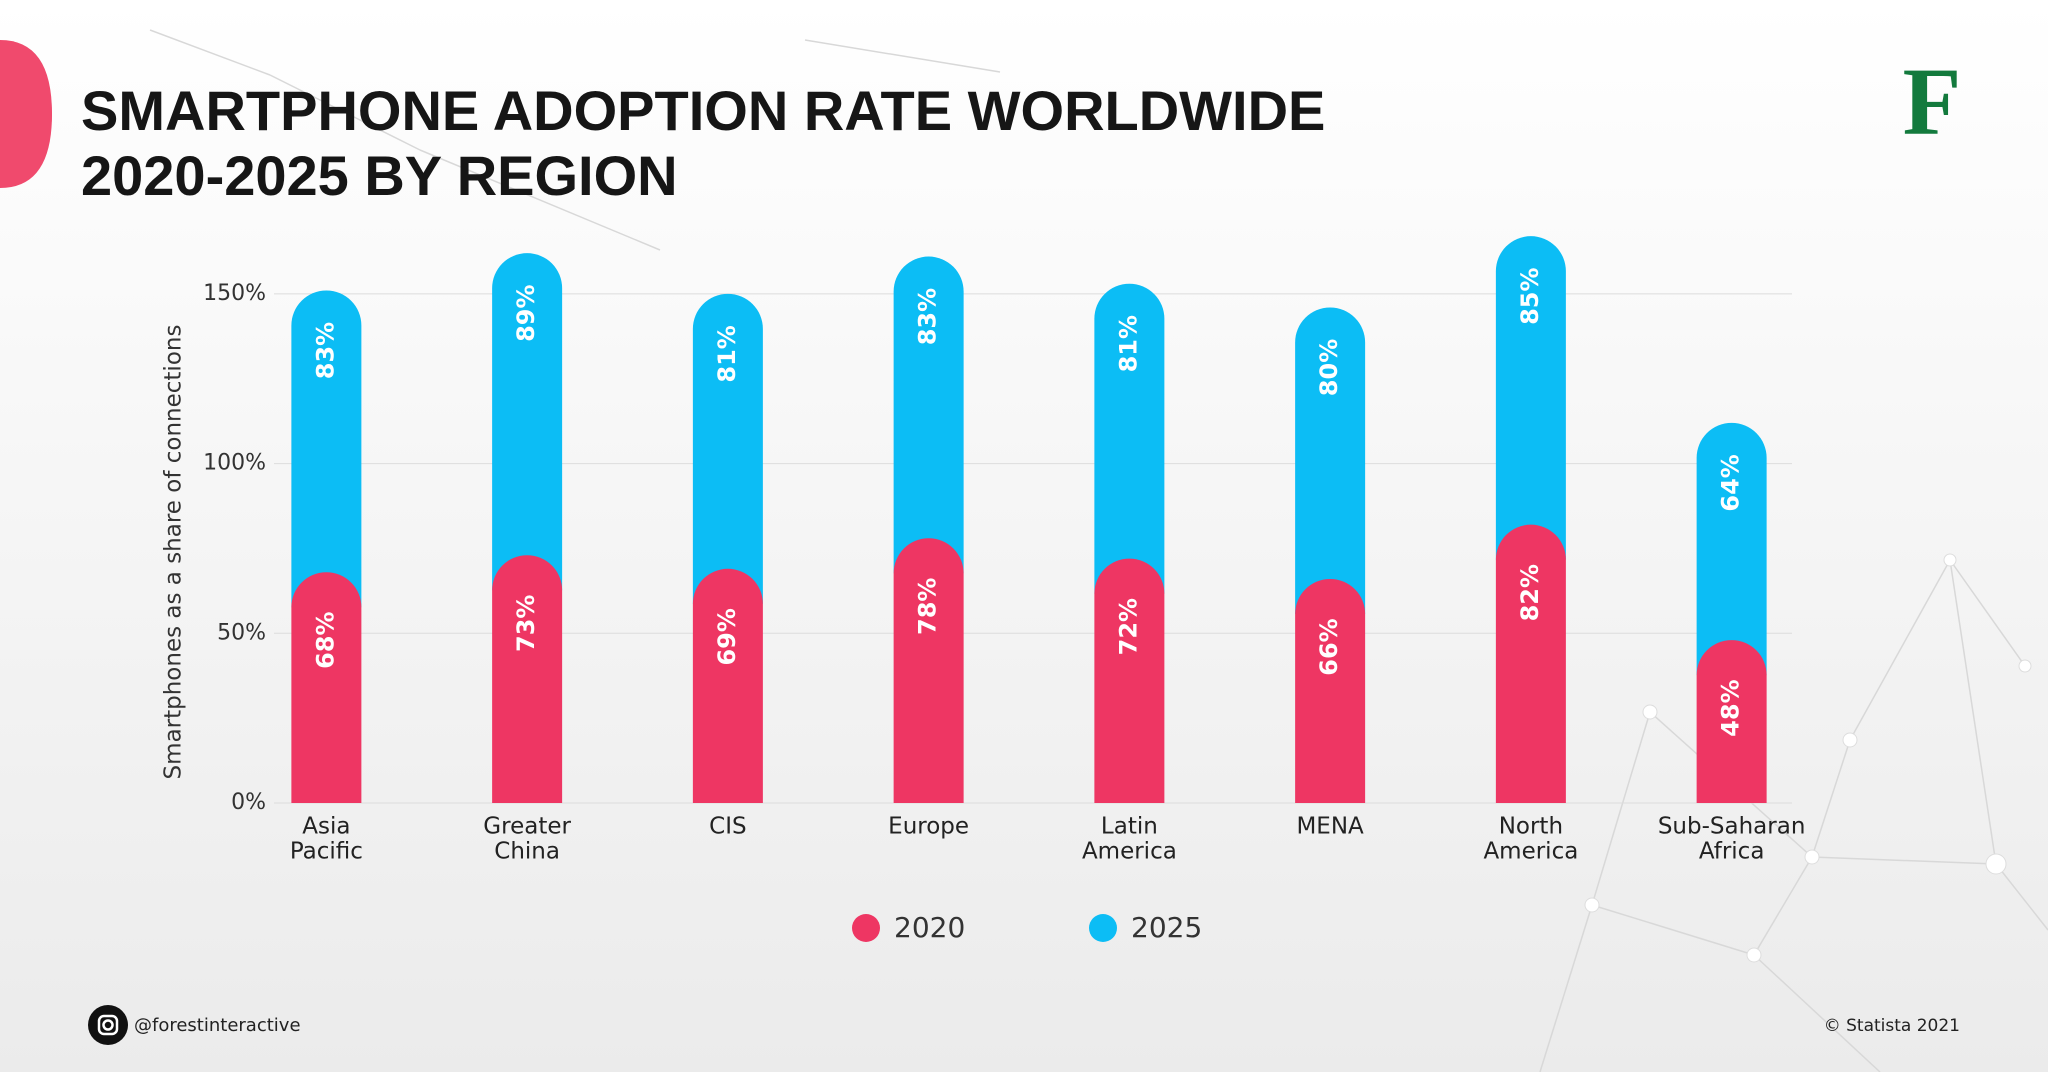 This screenshot has width=2048, height=1072. Describe the element at coordinates (1932, 101) in the screenshot. I see `logo: F` at that location.